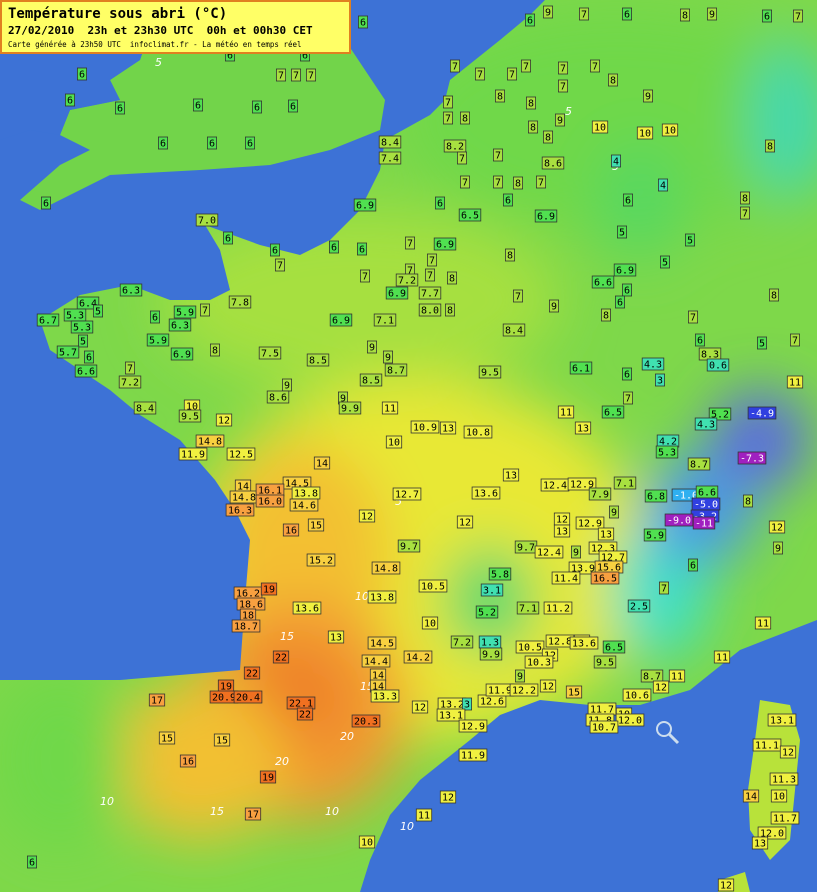 This screenshot has height=892, width=817. I want to click on station-value: 13.2, so click(452, 705).